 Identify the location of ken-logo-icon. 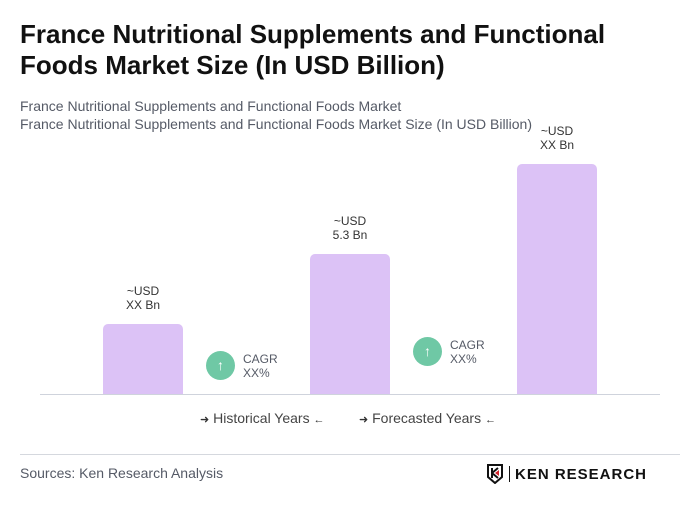
(495, 474).